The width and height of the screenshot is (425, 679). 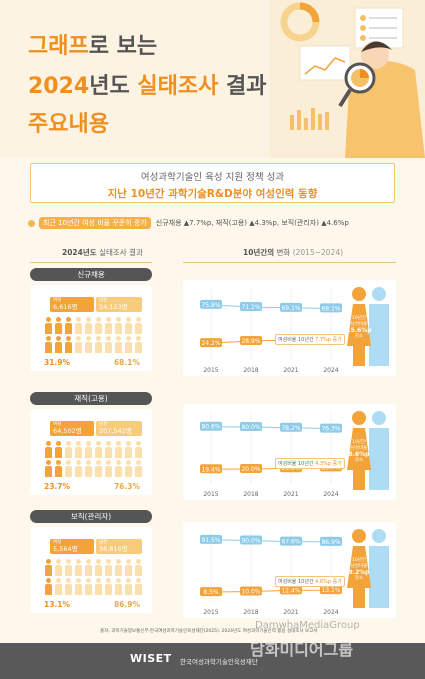 What do you see at coordinates (72, 428) in the screenshot?
I see `female-count-box: 여성 64,502명` at bounding box center [72, 428].